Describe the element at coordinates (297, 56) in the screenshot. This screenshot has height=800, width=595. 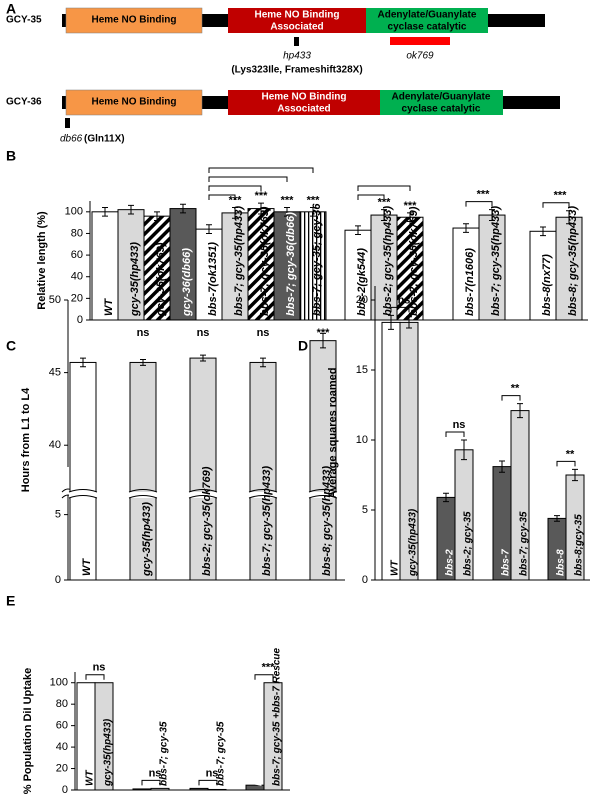
I see `allele-name: hp433` at that location.